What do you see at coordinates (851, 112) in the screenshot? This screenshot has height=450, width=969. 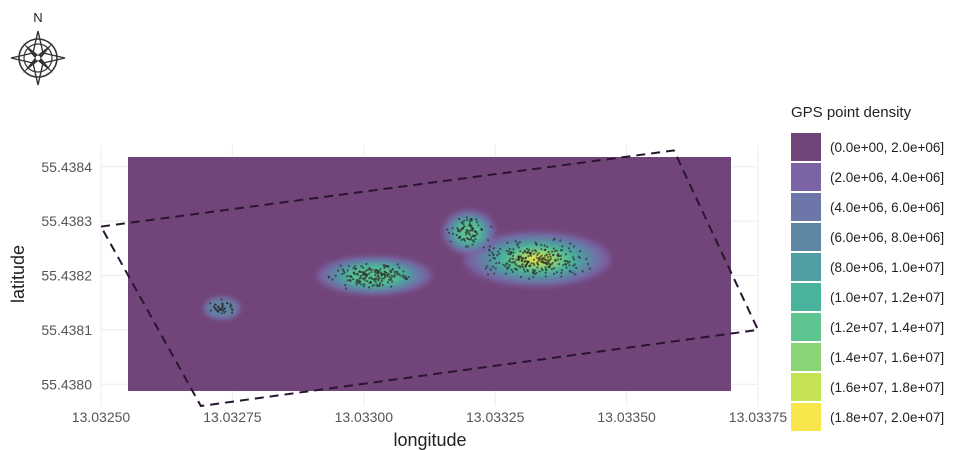 I see `legend-title: GPS point density` at bounding box center [851, 112].